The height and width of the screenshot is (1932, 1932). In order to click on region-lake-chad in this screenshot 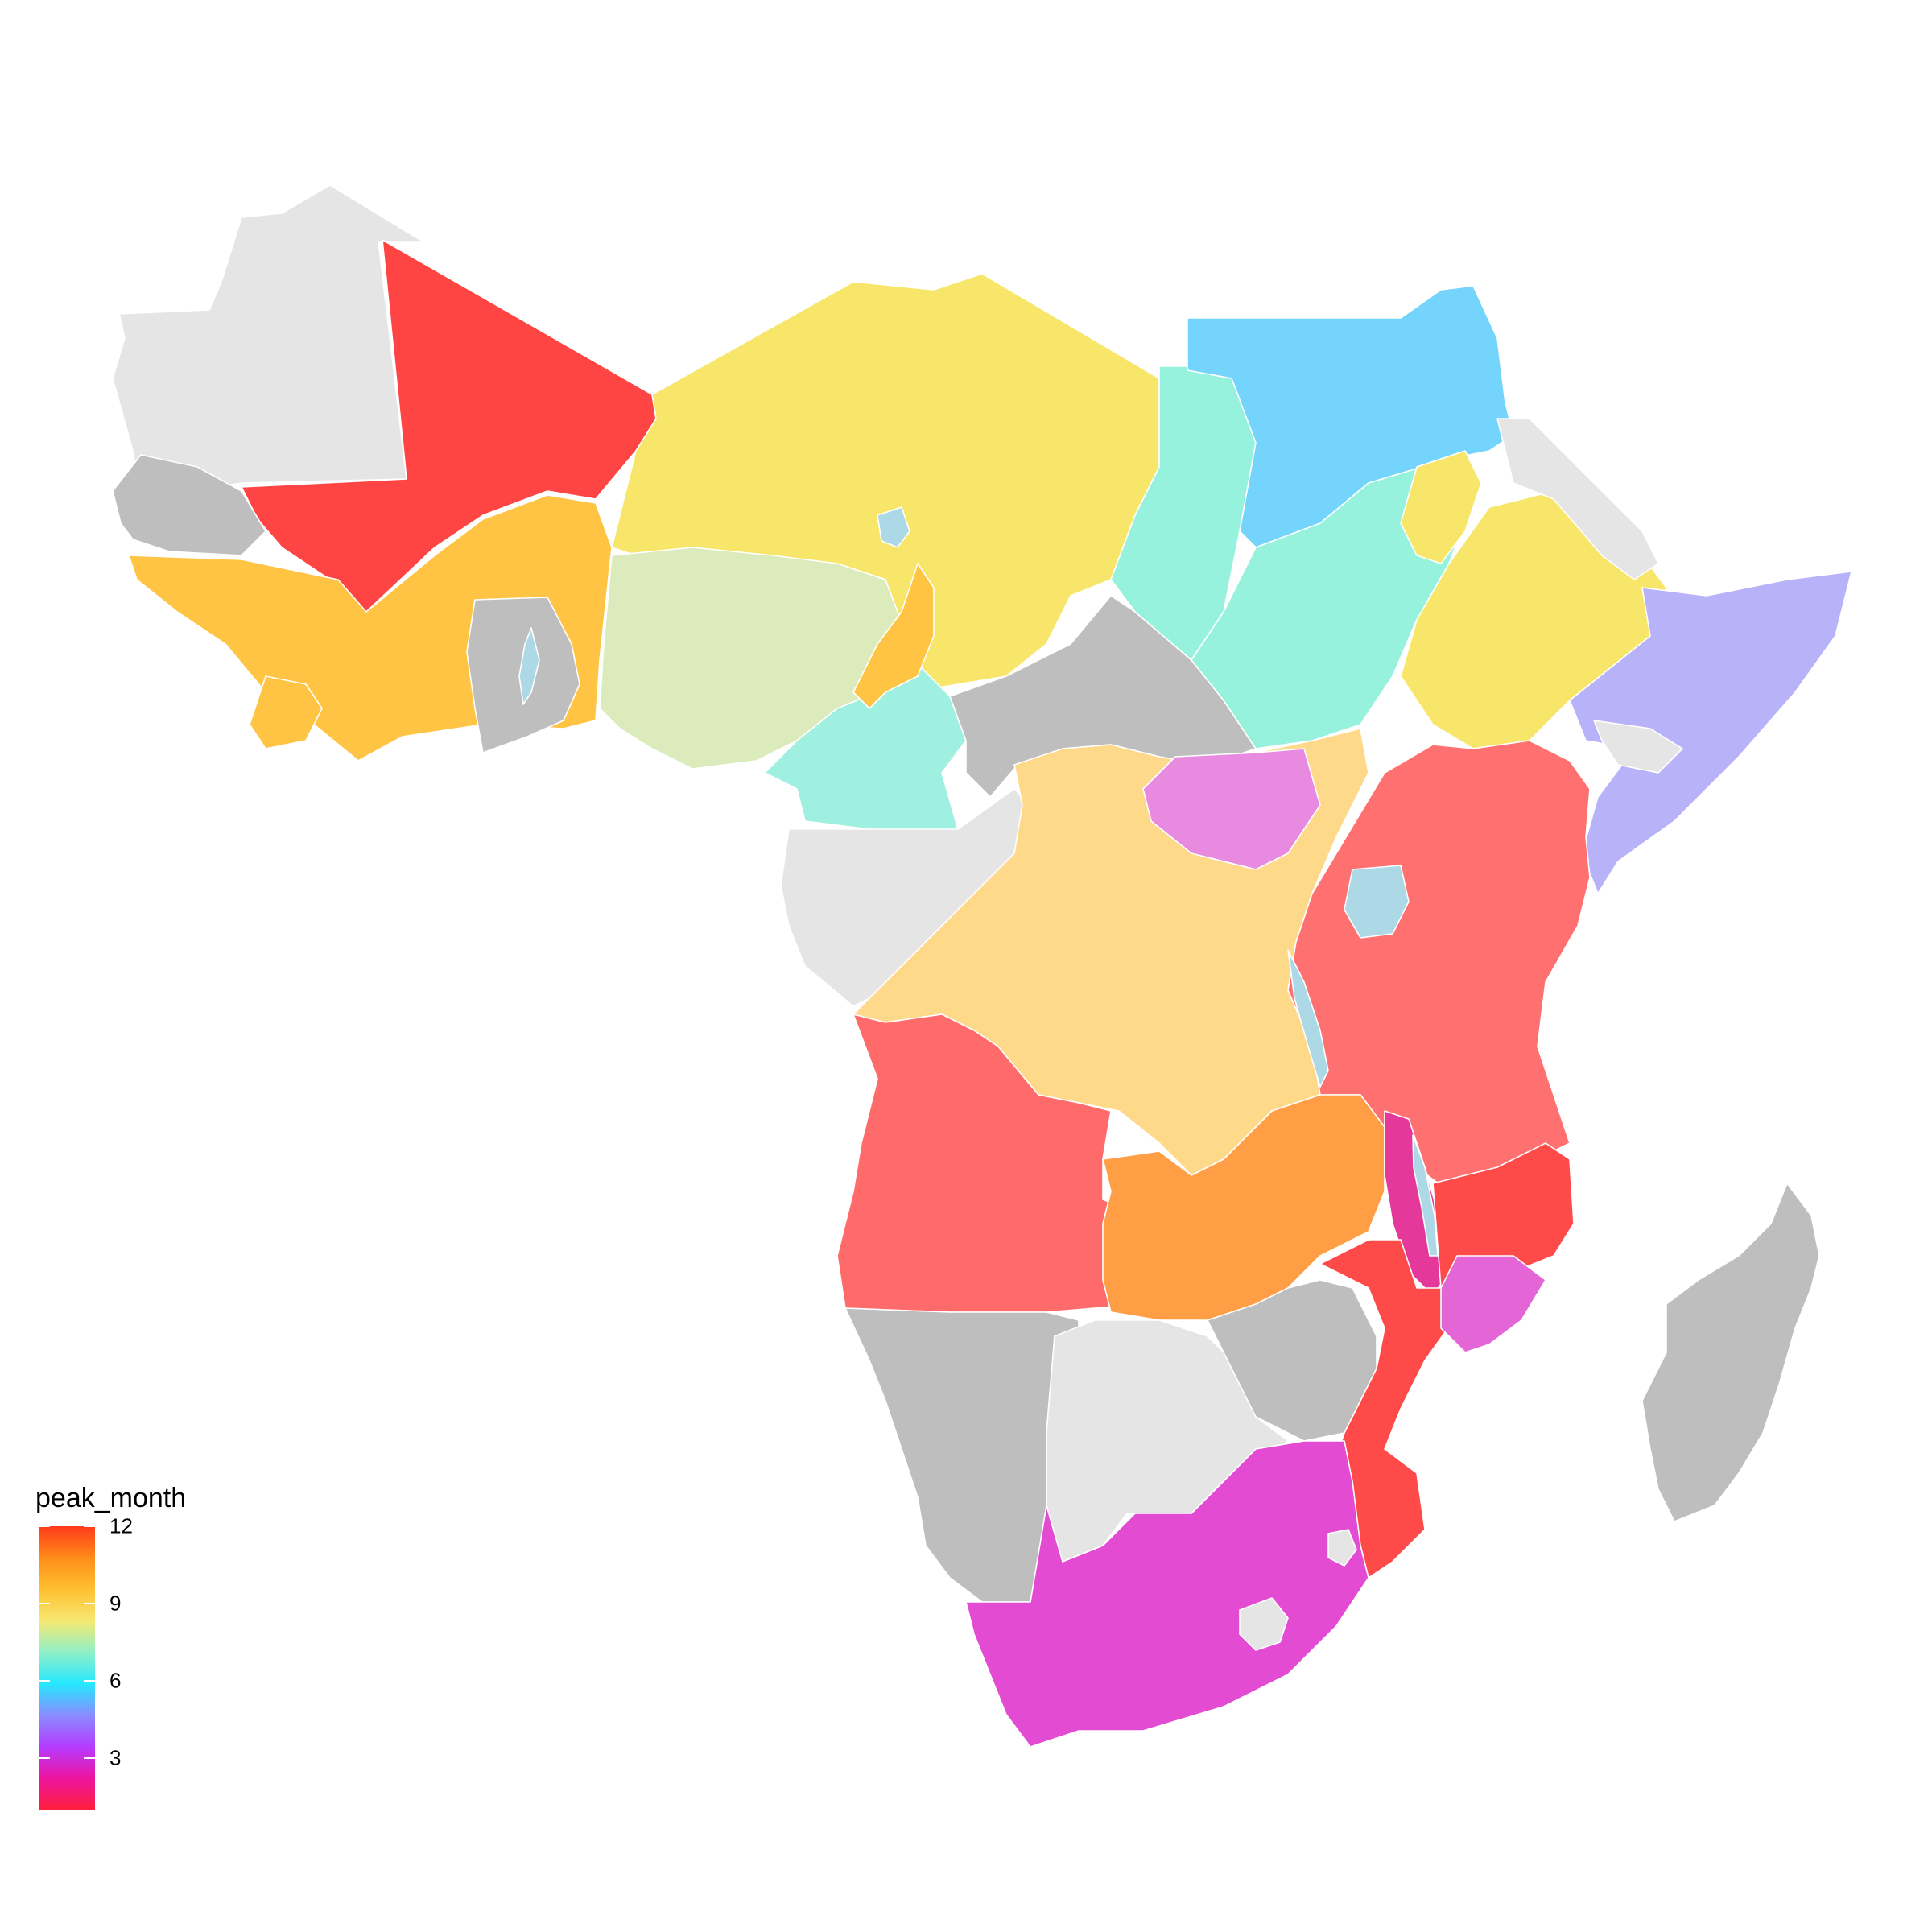, I will do `click(893, 527)`.